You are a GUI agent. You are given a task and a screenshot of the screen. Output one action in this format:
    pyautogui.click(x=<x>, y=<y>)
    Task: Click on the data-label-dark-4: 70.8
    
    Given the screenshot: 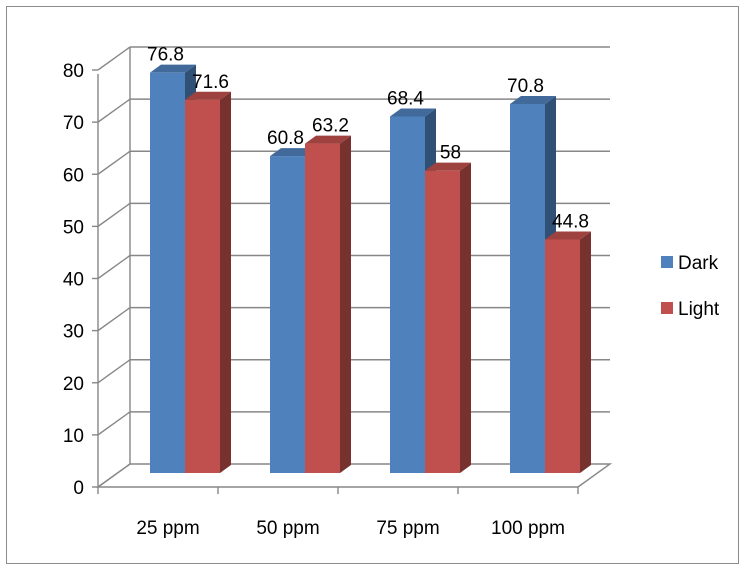 What is the action you would take?
    pyautogui.click(x=525, y=86)
    